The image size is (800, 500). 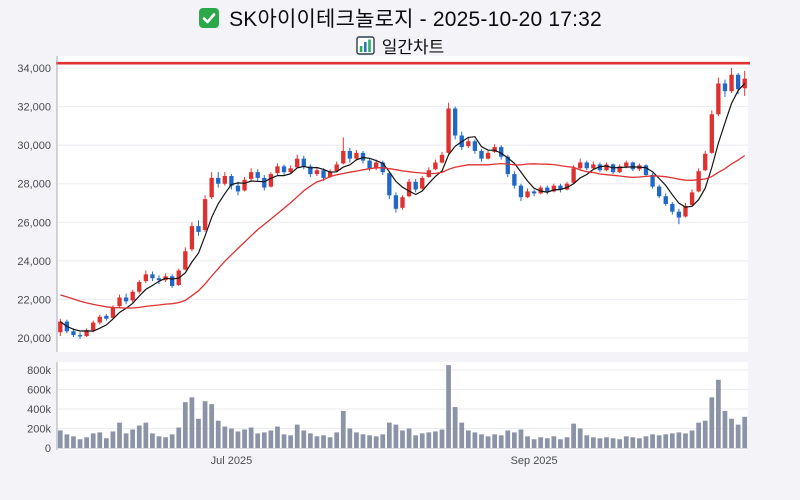 What do you see at coordinates (413, 47) in the screenshot?
I see `chart-subtitle: 일간차트` at bounding box center [413, 47].